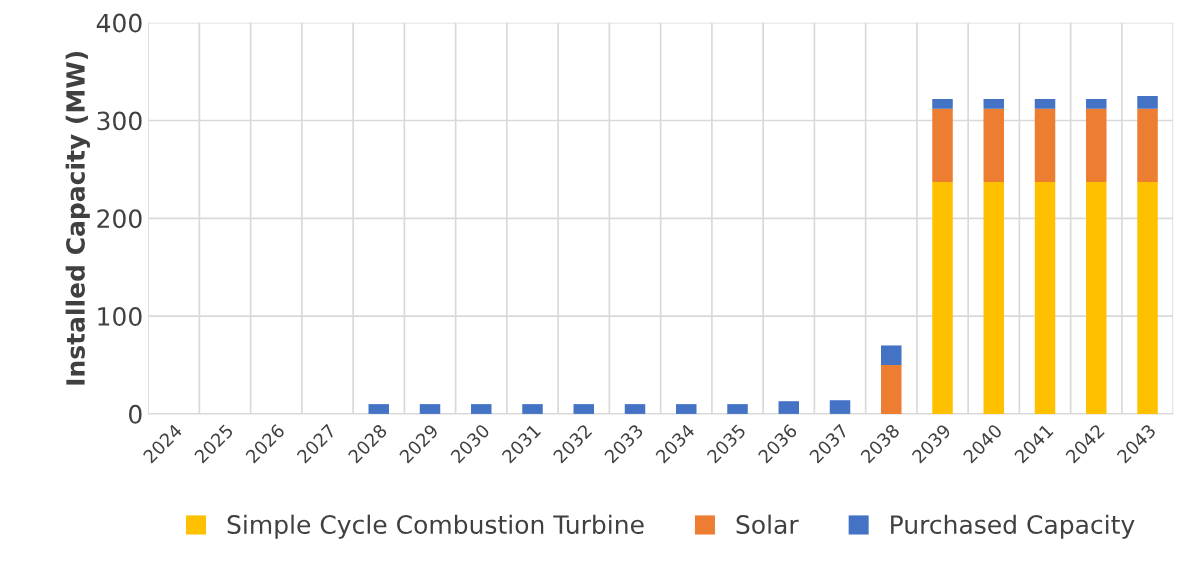 This screenshot has width=1185, height=567. I want to click on y-tick-label: 200, so click(119, 219).